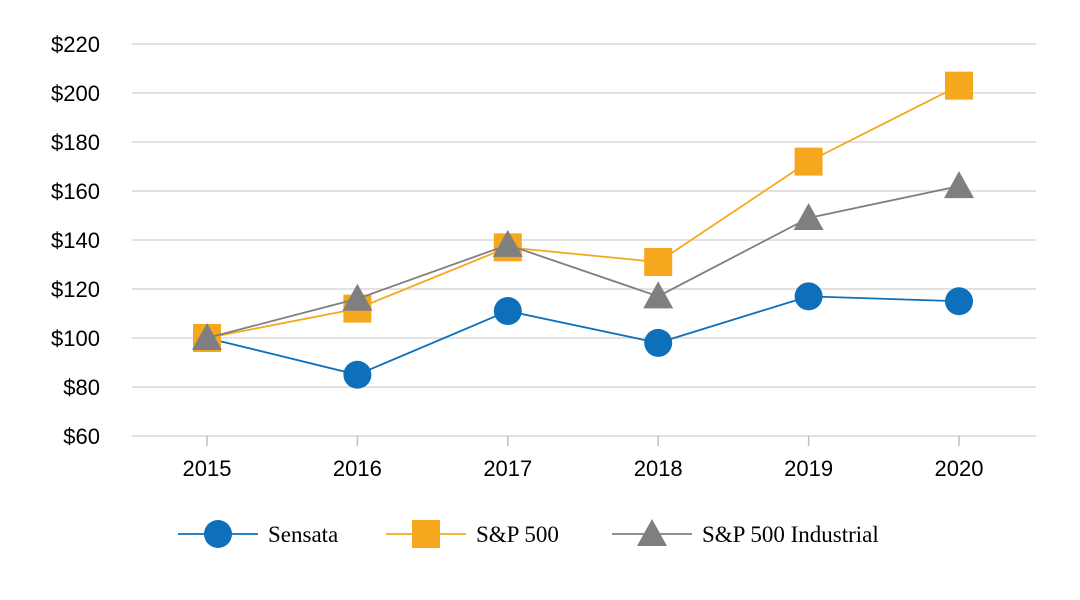 This screenshot has height=600, width=1080. I want to click on y-tick-label: $100, so click(75, 338).